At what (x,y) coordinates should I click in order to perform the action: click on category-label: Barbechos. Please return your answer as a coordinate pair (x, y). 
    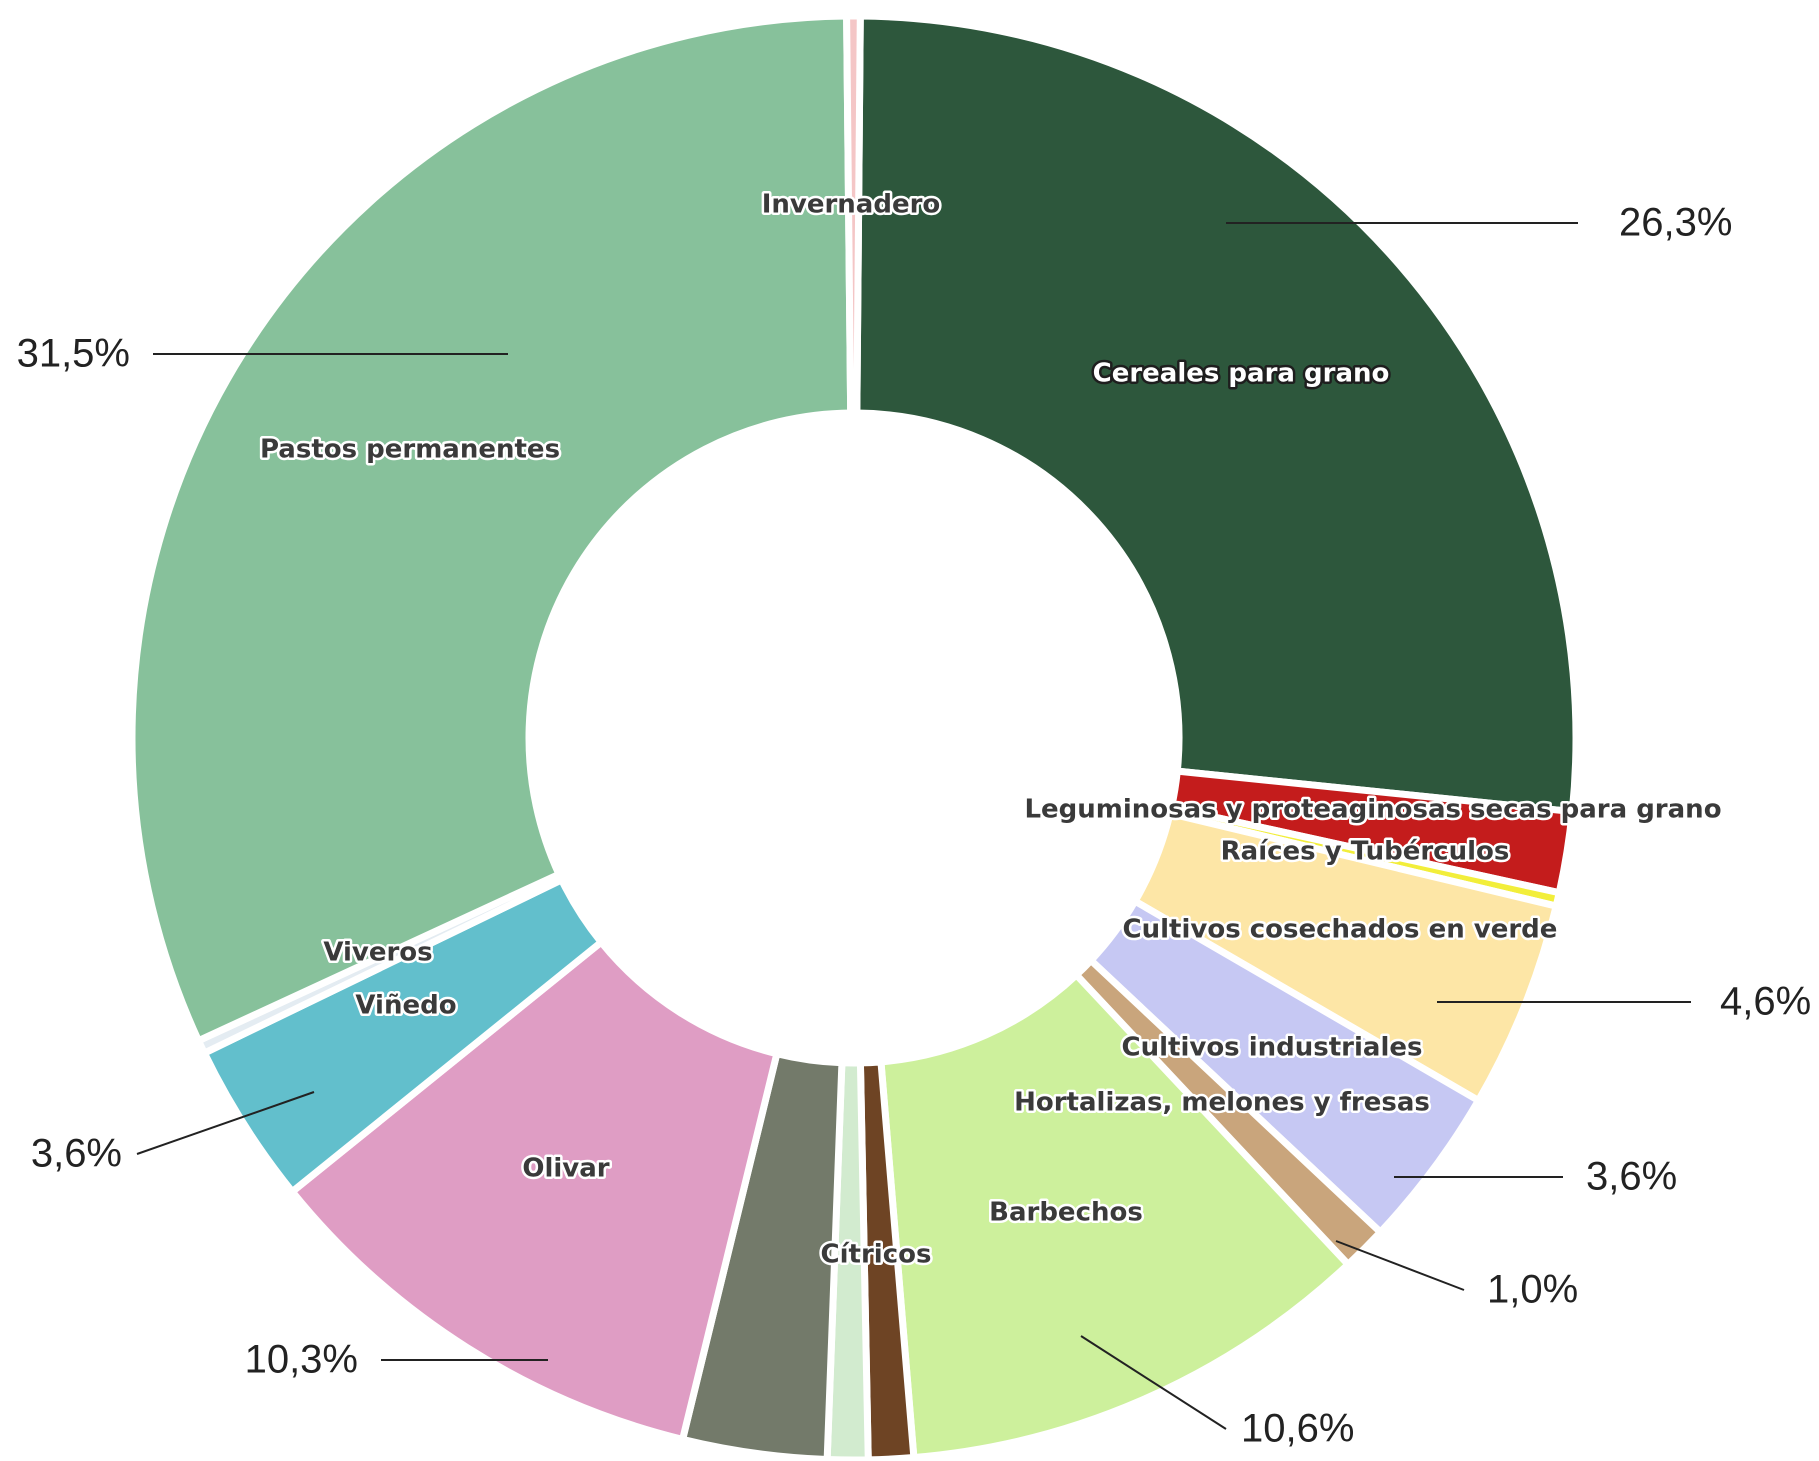
    Looking at the image, I should click on (1066, 1213).